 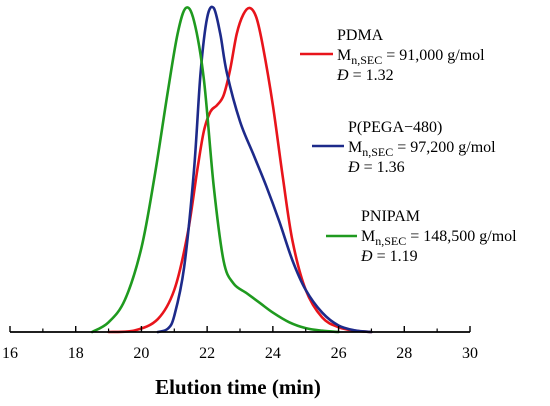 I want to click on legend-name-ppega: P(PEGA−480), so click(x=395, y=127).